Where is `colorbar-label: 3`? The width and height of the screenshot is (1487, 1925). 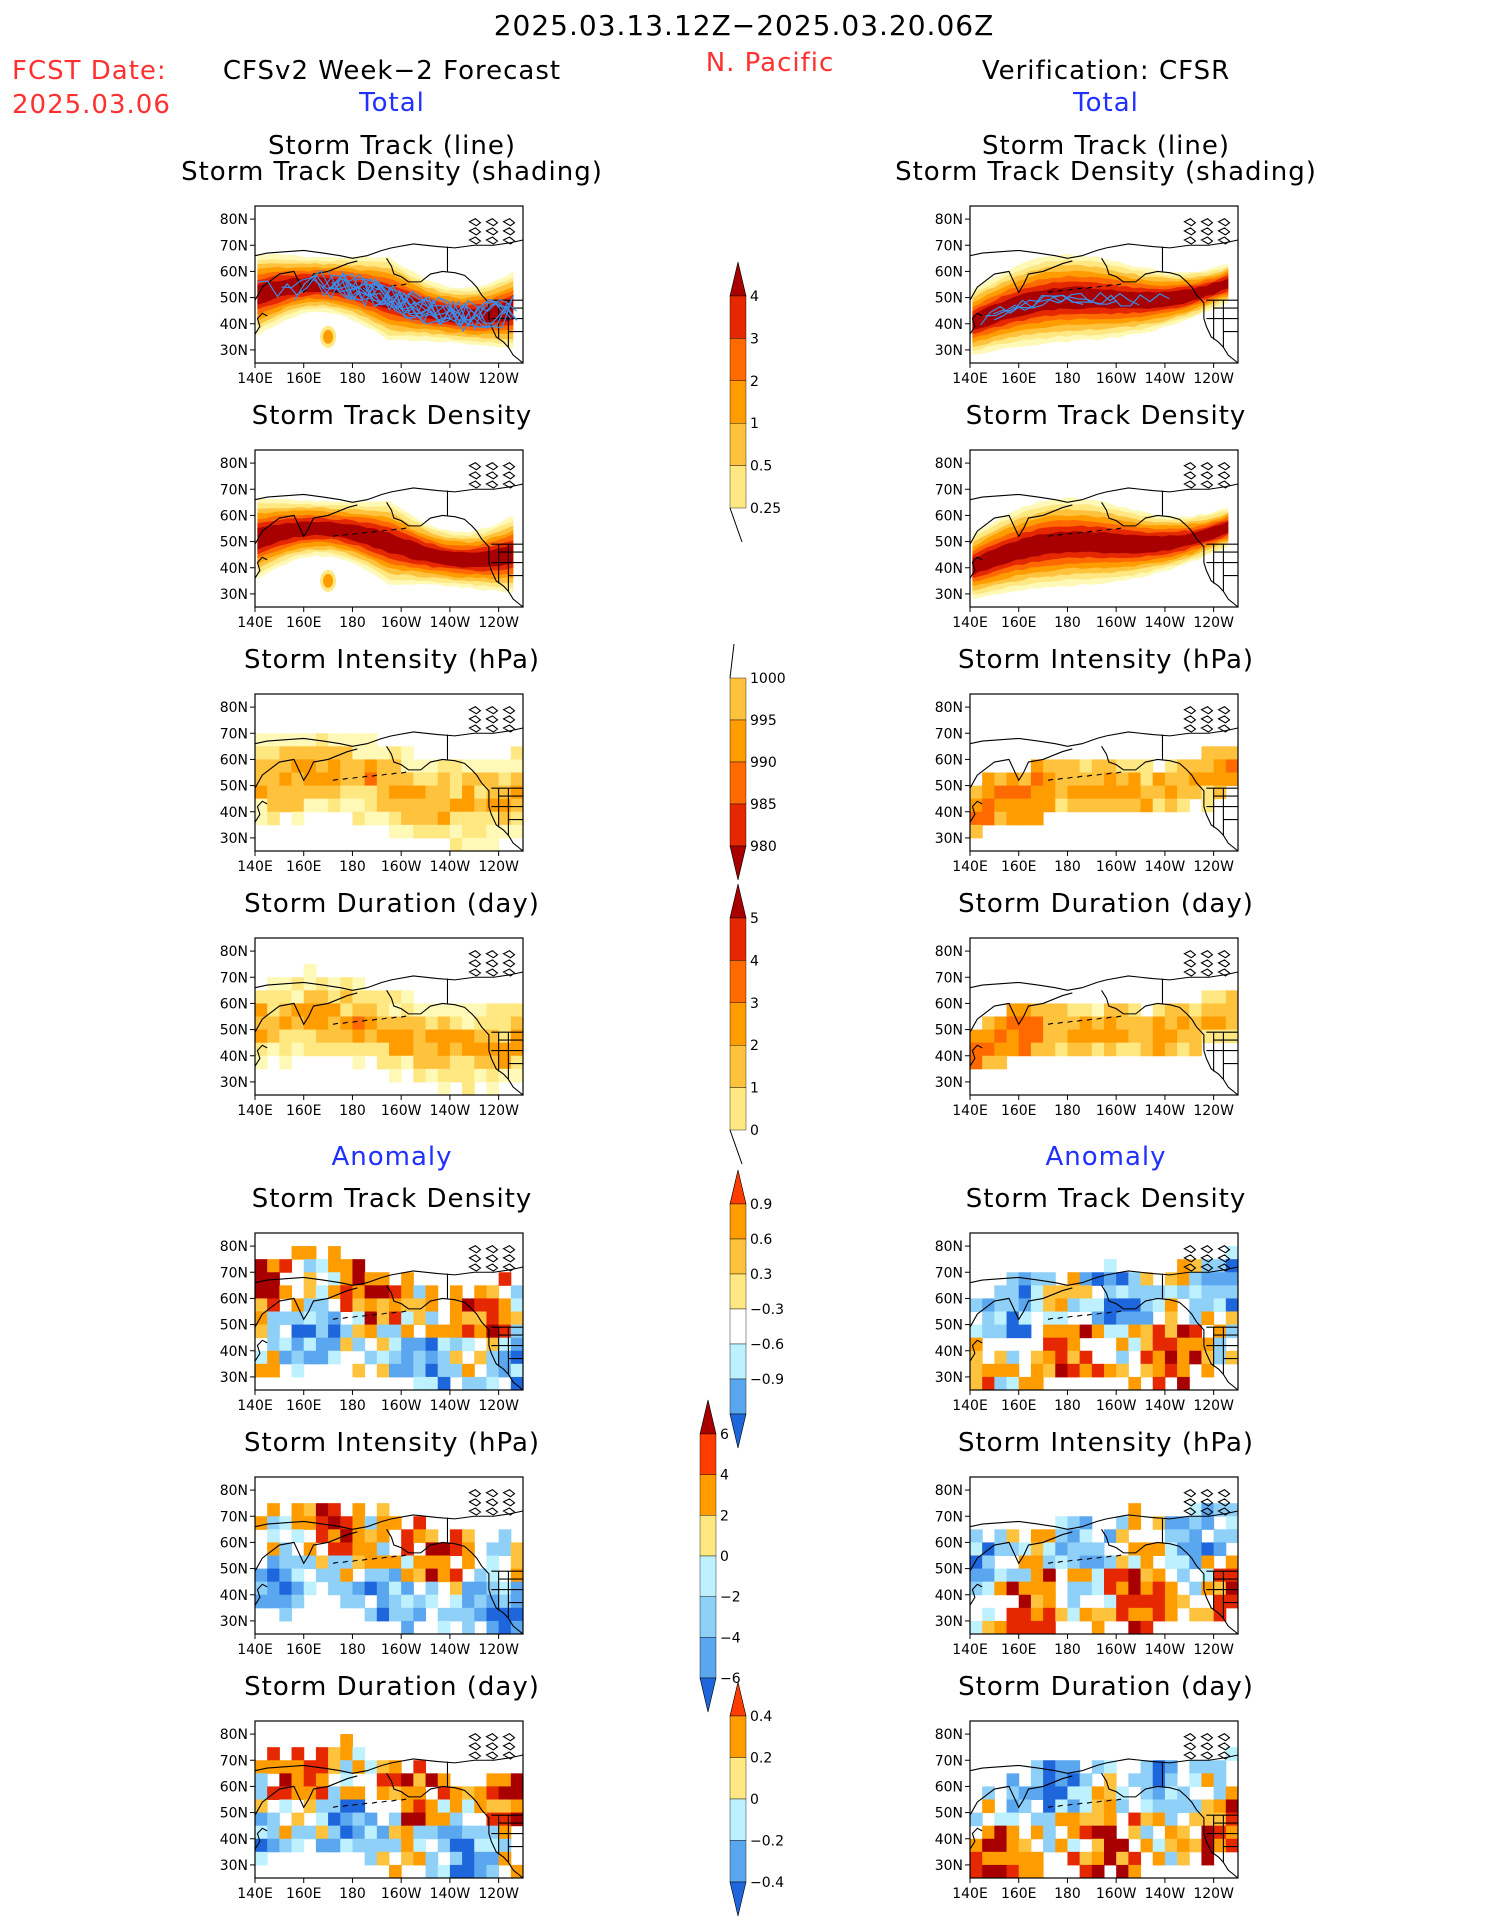 colorbar-label: 3 is located at coordinates (754, 1004).